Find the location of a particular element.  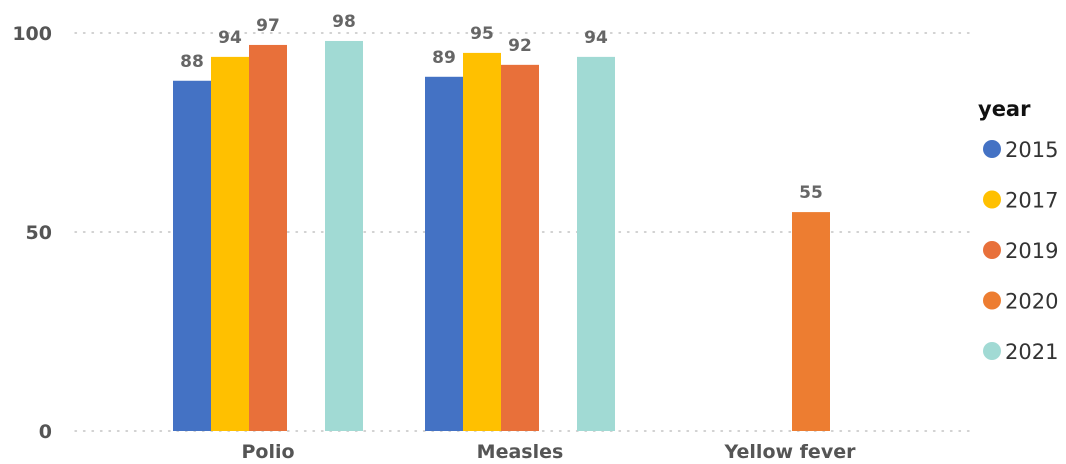

x-axis: Polio Measles Yellow fever is located at coordinates (548, 452).